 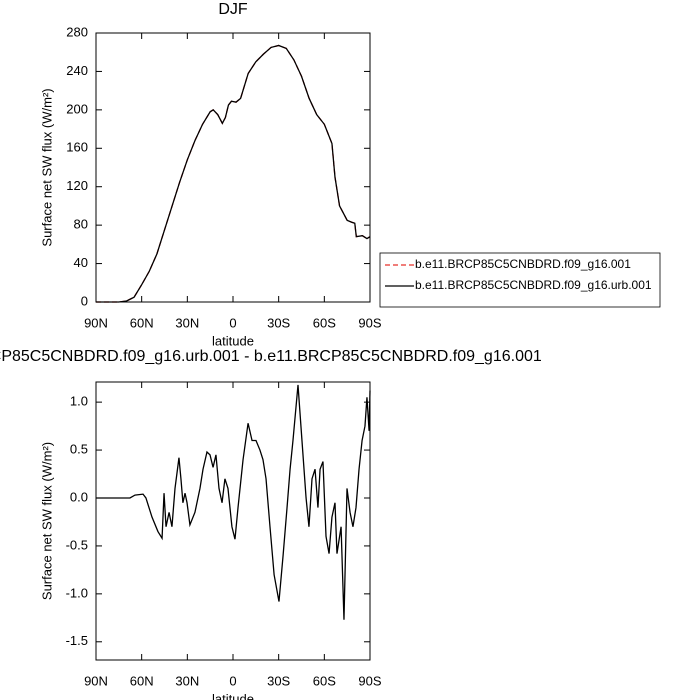 I want to click on y-tick-label: -1.5, so click(x=77, y=640).